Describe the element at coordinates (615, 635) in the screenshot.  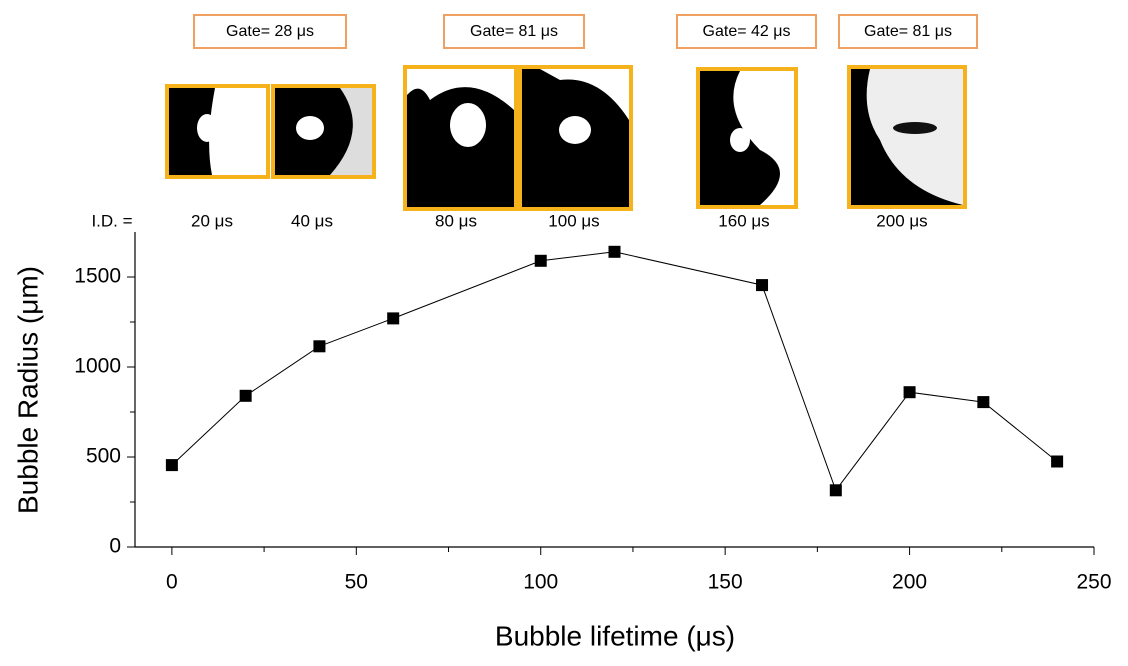
I see `x-axis-label: Bubble lifetime (μs)` at that location.